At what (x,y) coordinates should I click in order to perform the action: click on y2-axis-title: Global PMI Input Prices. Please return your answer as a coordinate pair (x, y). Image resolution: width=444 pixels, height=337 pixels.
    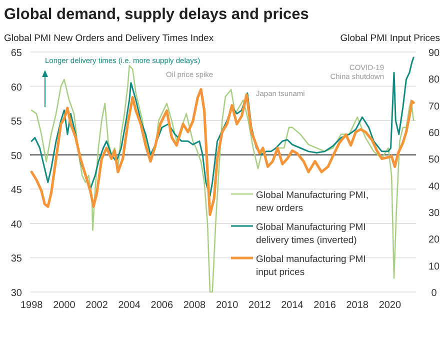
    Looking at the image, I should click on (390, 38).